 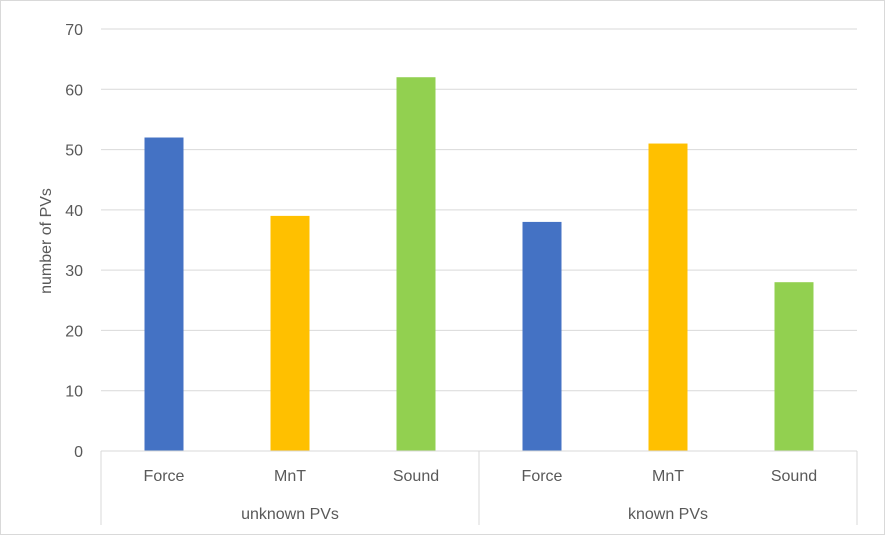 I want to click on y-tick-label: 70, so click(x=74, y=30).